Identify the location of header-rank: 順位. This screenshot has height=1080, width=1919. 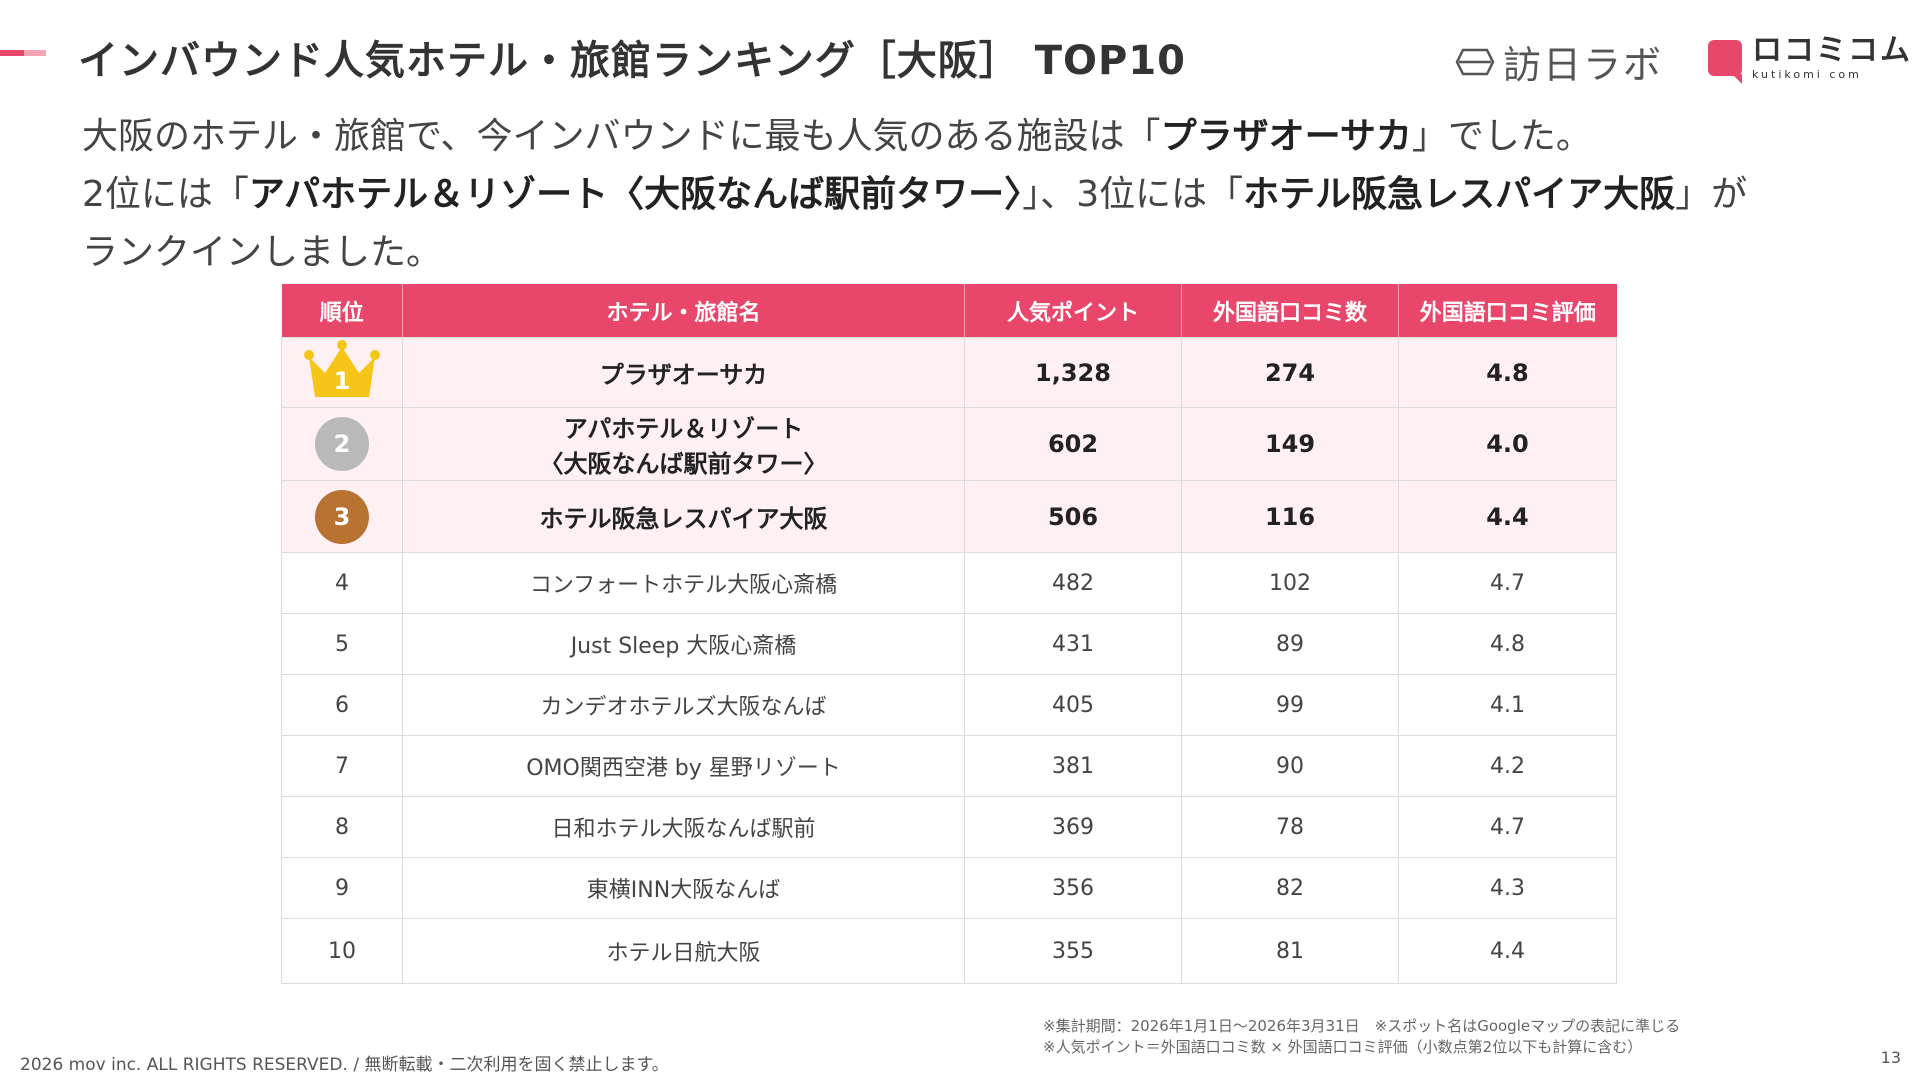
(342, 311).